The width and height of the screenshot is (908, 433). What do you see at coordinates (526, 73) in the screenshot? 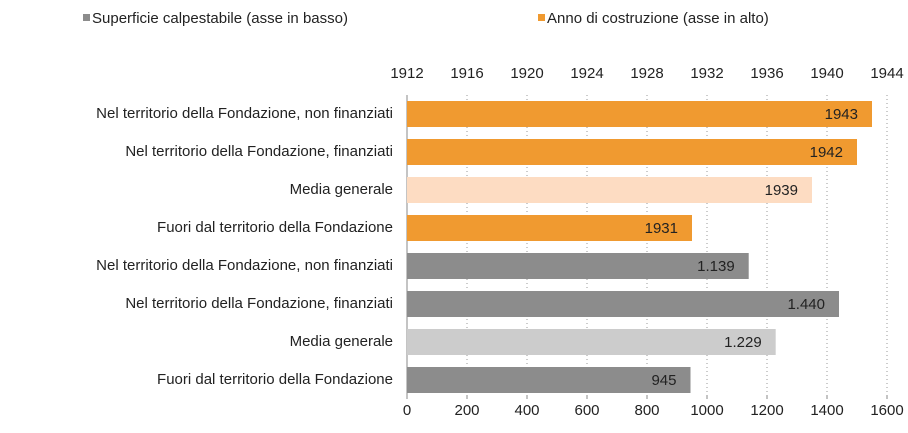
I see `x2-tick-label: 1920` at bounding box center [526, 73].